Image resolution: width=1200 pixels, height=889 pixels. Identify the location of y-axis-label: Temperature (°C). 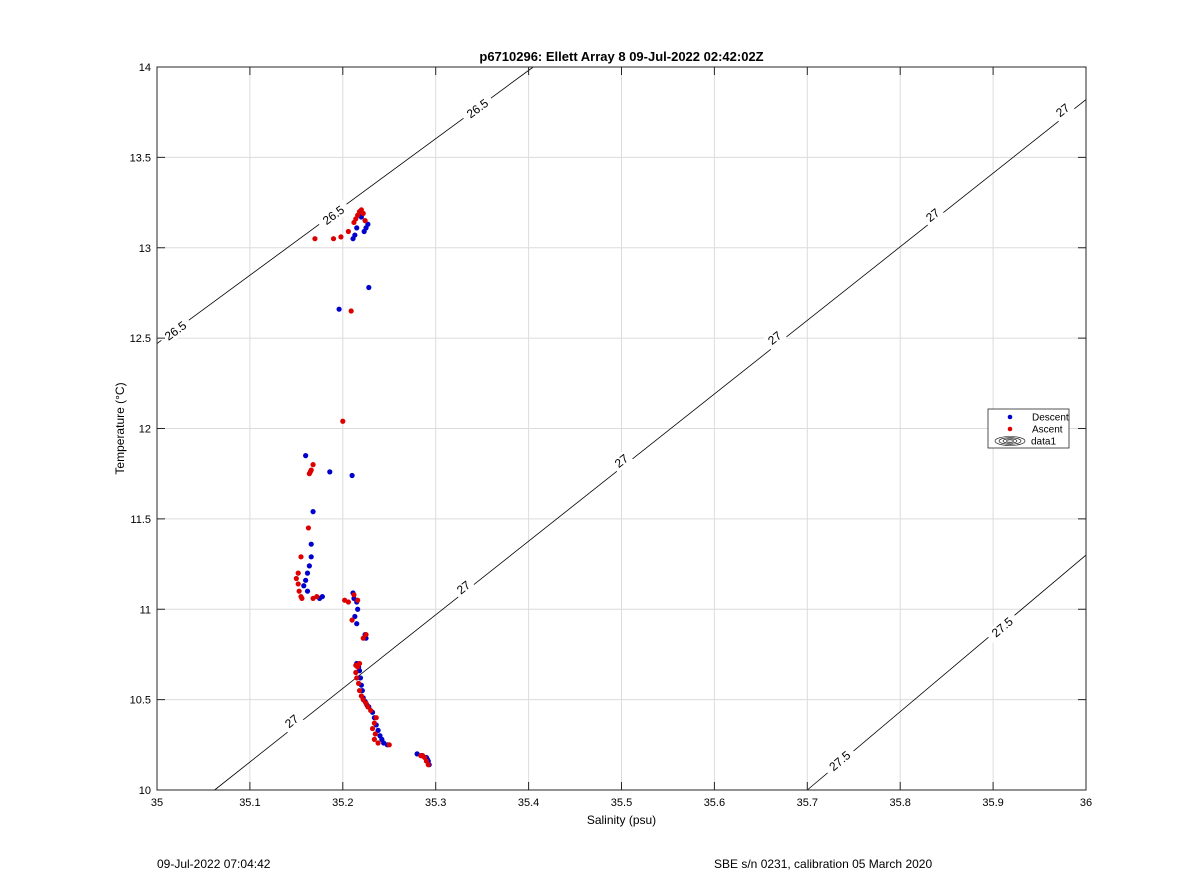
(120, 428).